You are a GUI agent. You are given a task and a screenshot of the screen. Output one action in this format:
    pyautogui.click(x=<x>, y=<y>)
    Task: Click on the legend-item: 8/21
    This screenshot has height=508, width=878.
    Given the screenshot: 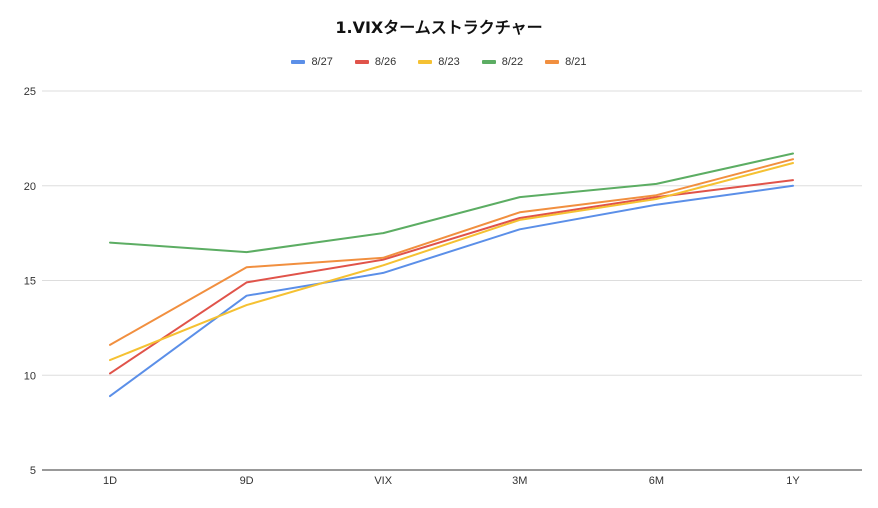 What is the action you would take?
    pyautogui.click(x=566, y=62)
    